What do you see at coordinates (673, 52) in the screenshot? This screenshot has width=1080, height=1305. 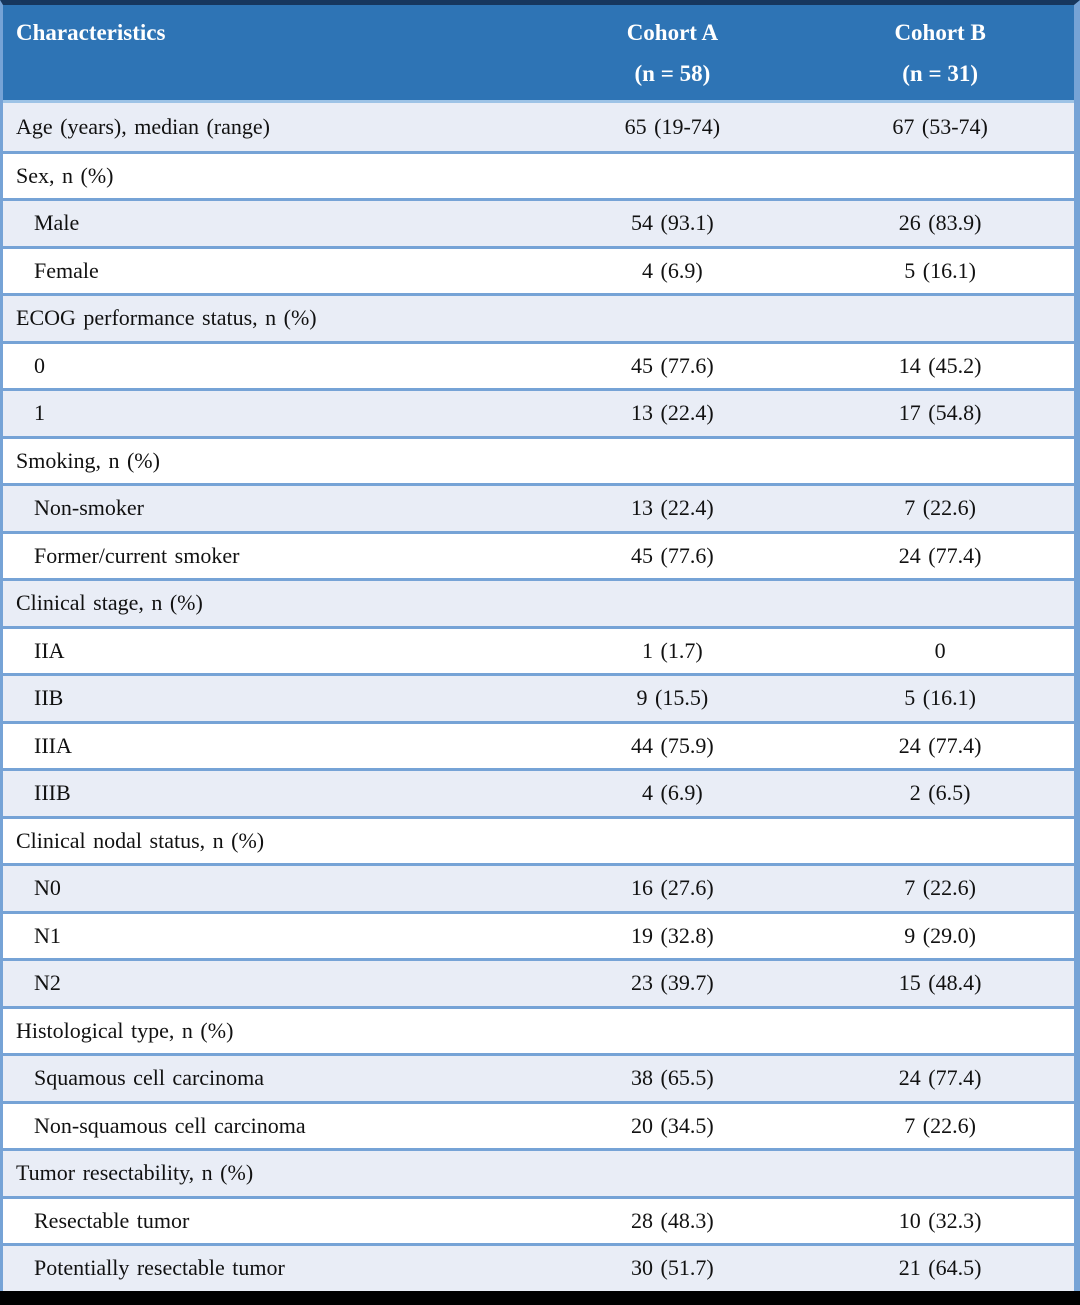 I see `header-cohort-a: Cohort A (n = 58)` at bounding box center [673, 52].